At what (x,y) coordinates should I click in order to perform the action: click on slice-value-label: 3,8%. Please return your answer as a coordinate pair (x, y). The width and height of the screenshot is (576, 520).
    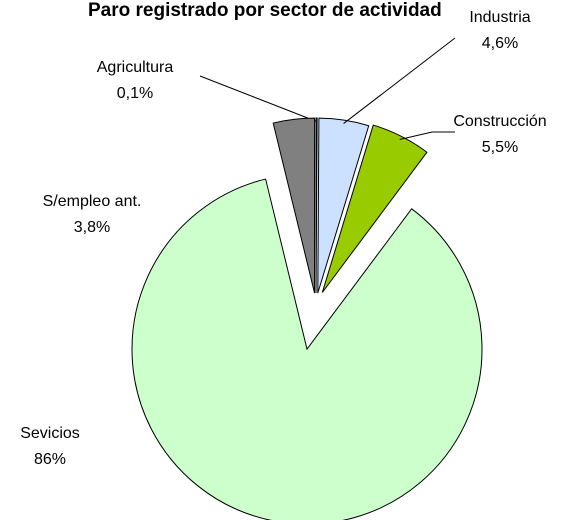
    Looking at the image, I should click on (92, 227).